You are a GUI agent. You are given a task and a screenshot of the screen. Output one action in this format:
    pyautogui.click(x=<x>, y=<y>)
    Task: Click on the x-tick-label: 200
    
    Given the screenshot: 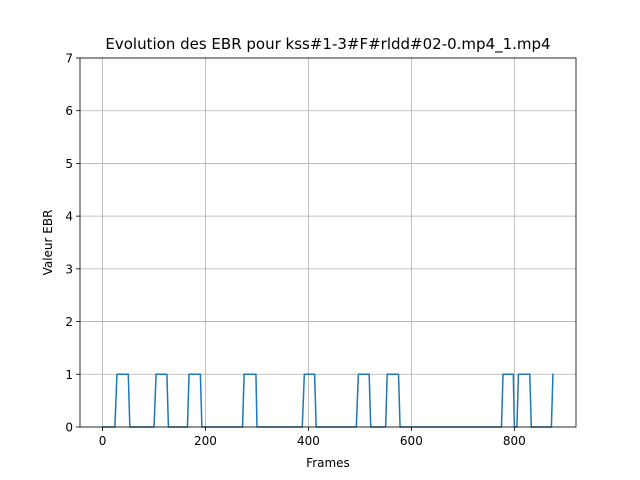 What is the action you would take?
    pyautogui.click(x=205, y=441)
    